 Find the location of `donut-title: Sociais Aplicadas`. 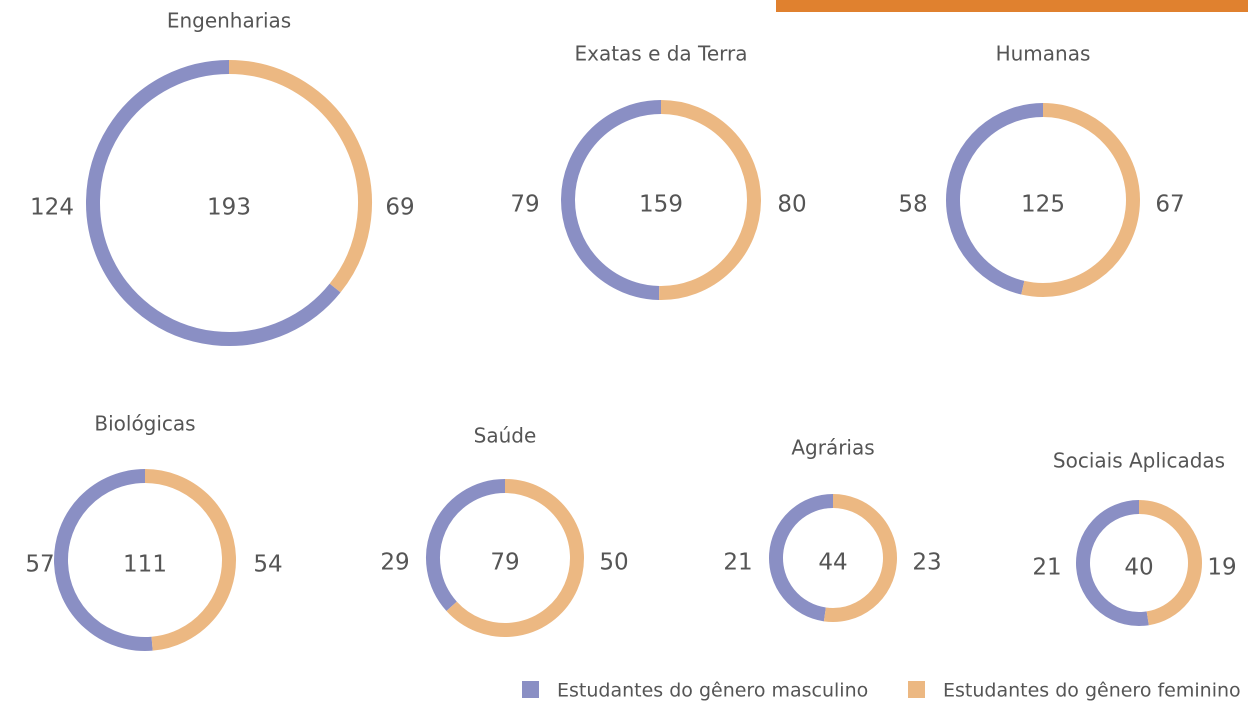

donut-title: Sociais Aplicadas is located at coordinates (1139, 461).